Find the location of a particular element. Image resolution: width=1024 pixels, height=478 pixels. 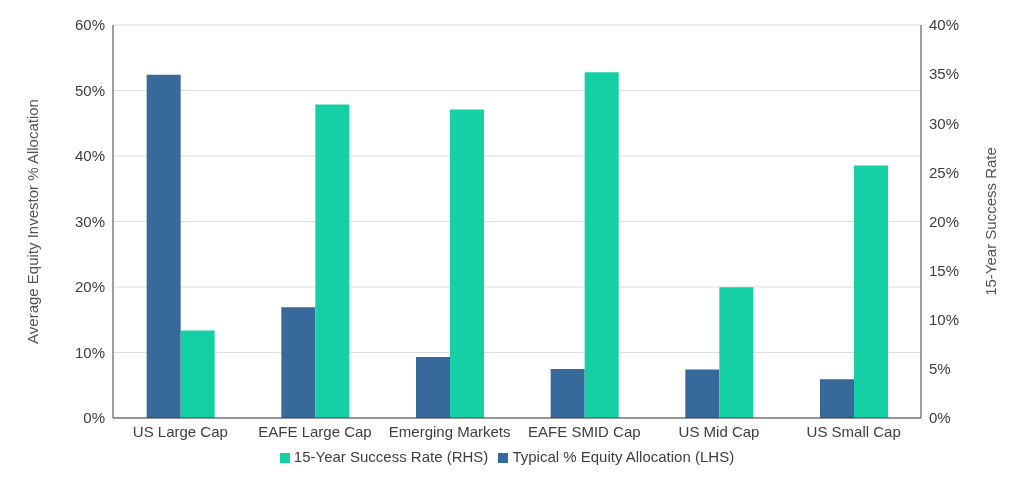

y2-tick-label: 35% is located at coordinates (944, 74).